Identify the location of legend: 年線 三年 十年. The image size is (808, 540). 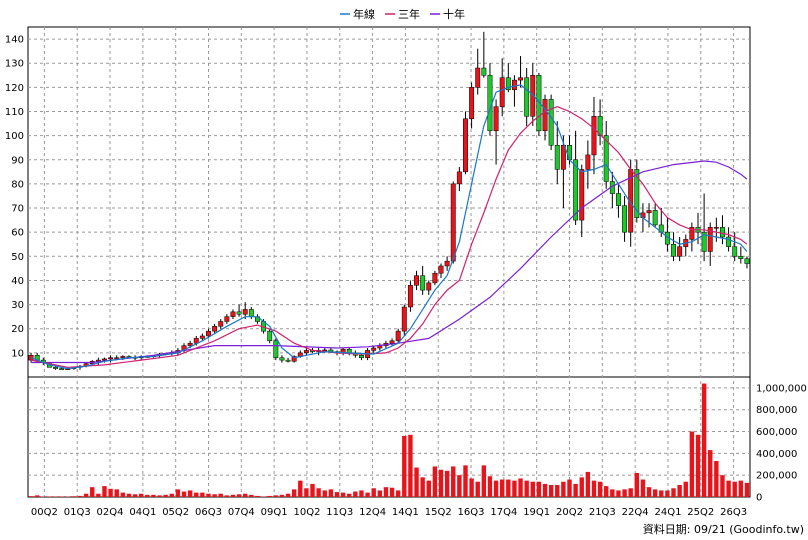
(402, 14).